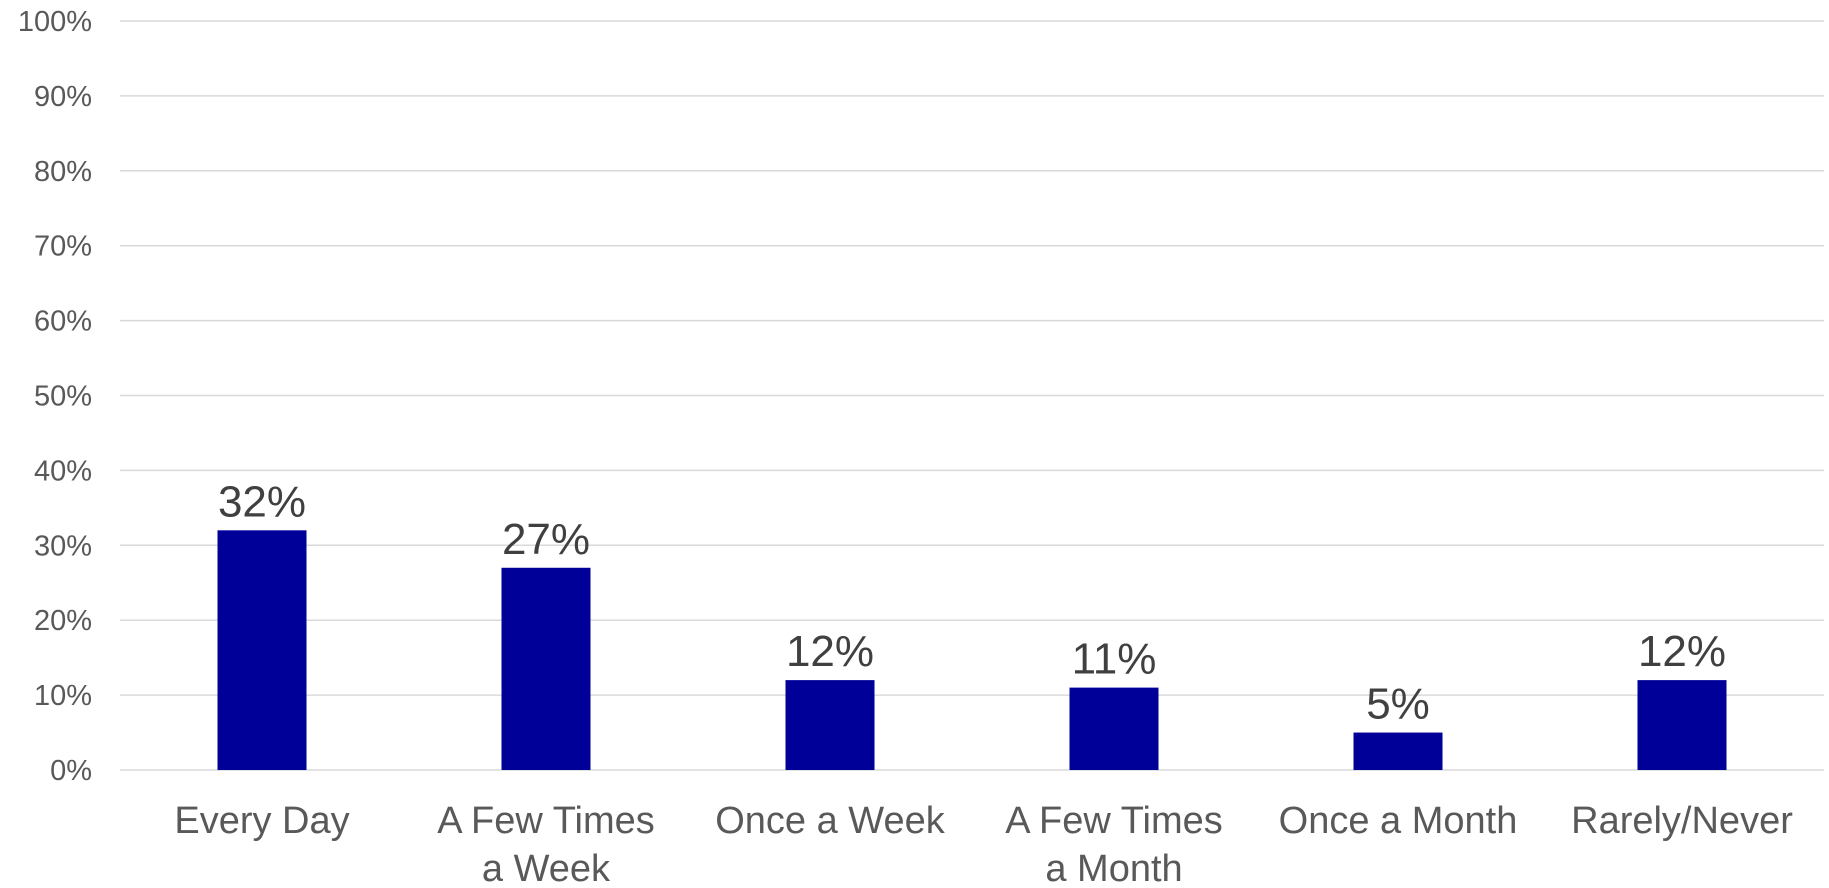 This screenshot has height=888, width=1829. What do you see at coordinates (546, 539) in the screenshot?
I see `data-label: 27%` at bounding box center [546, 539].